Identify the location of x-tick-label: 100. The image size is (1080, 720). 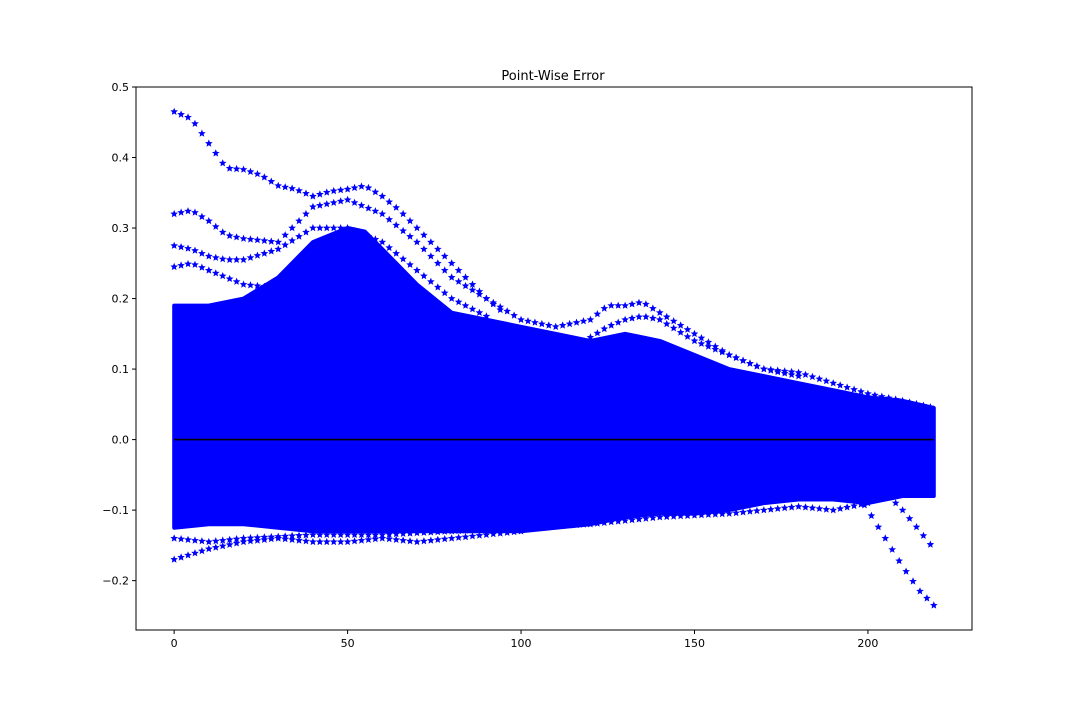
(521, 643).